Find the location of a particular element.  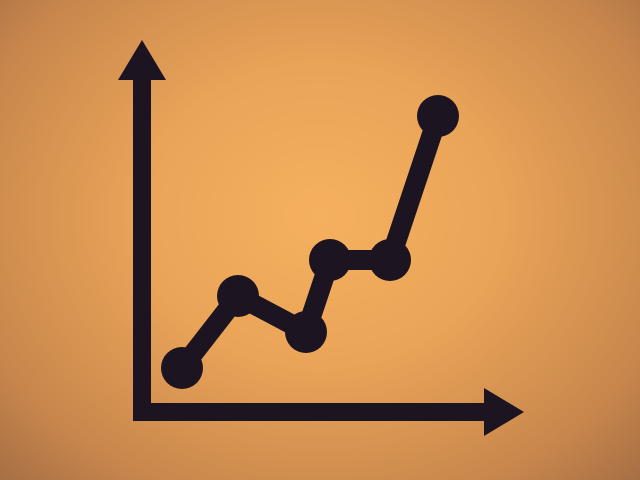

x-axis-arrowhead is located at coordinates (504, 412).